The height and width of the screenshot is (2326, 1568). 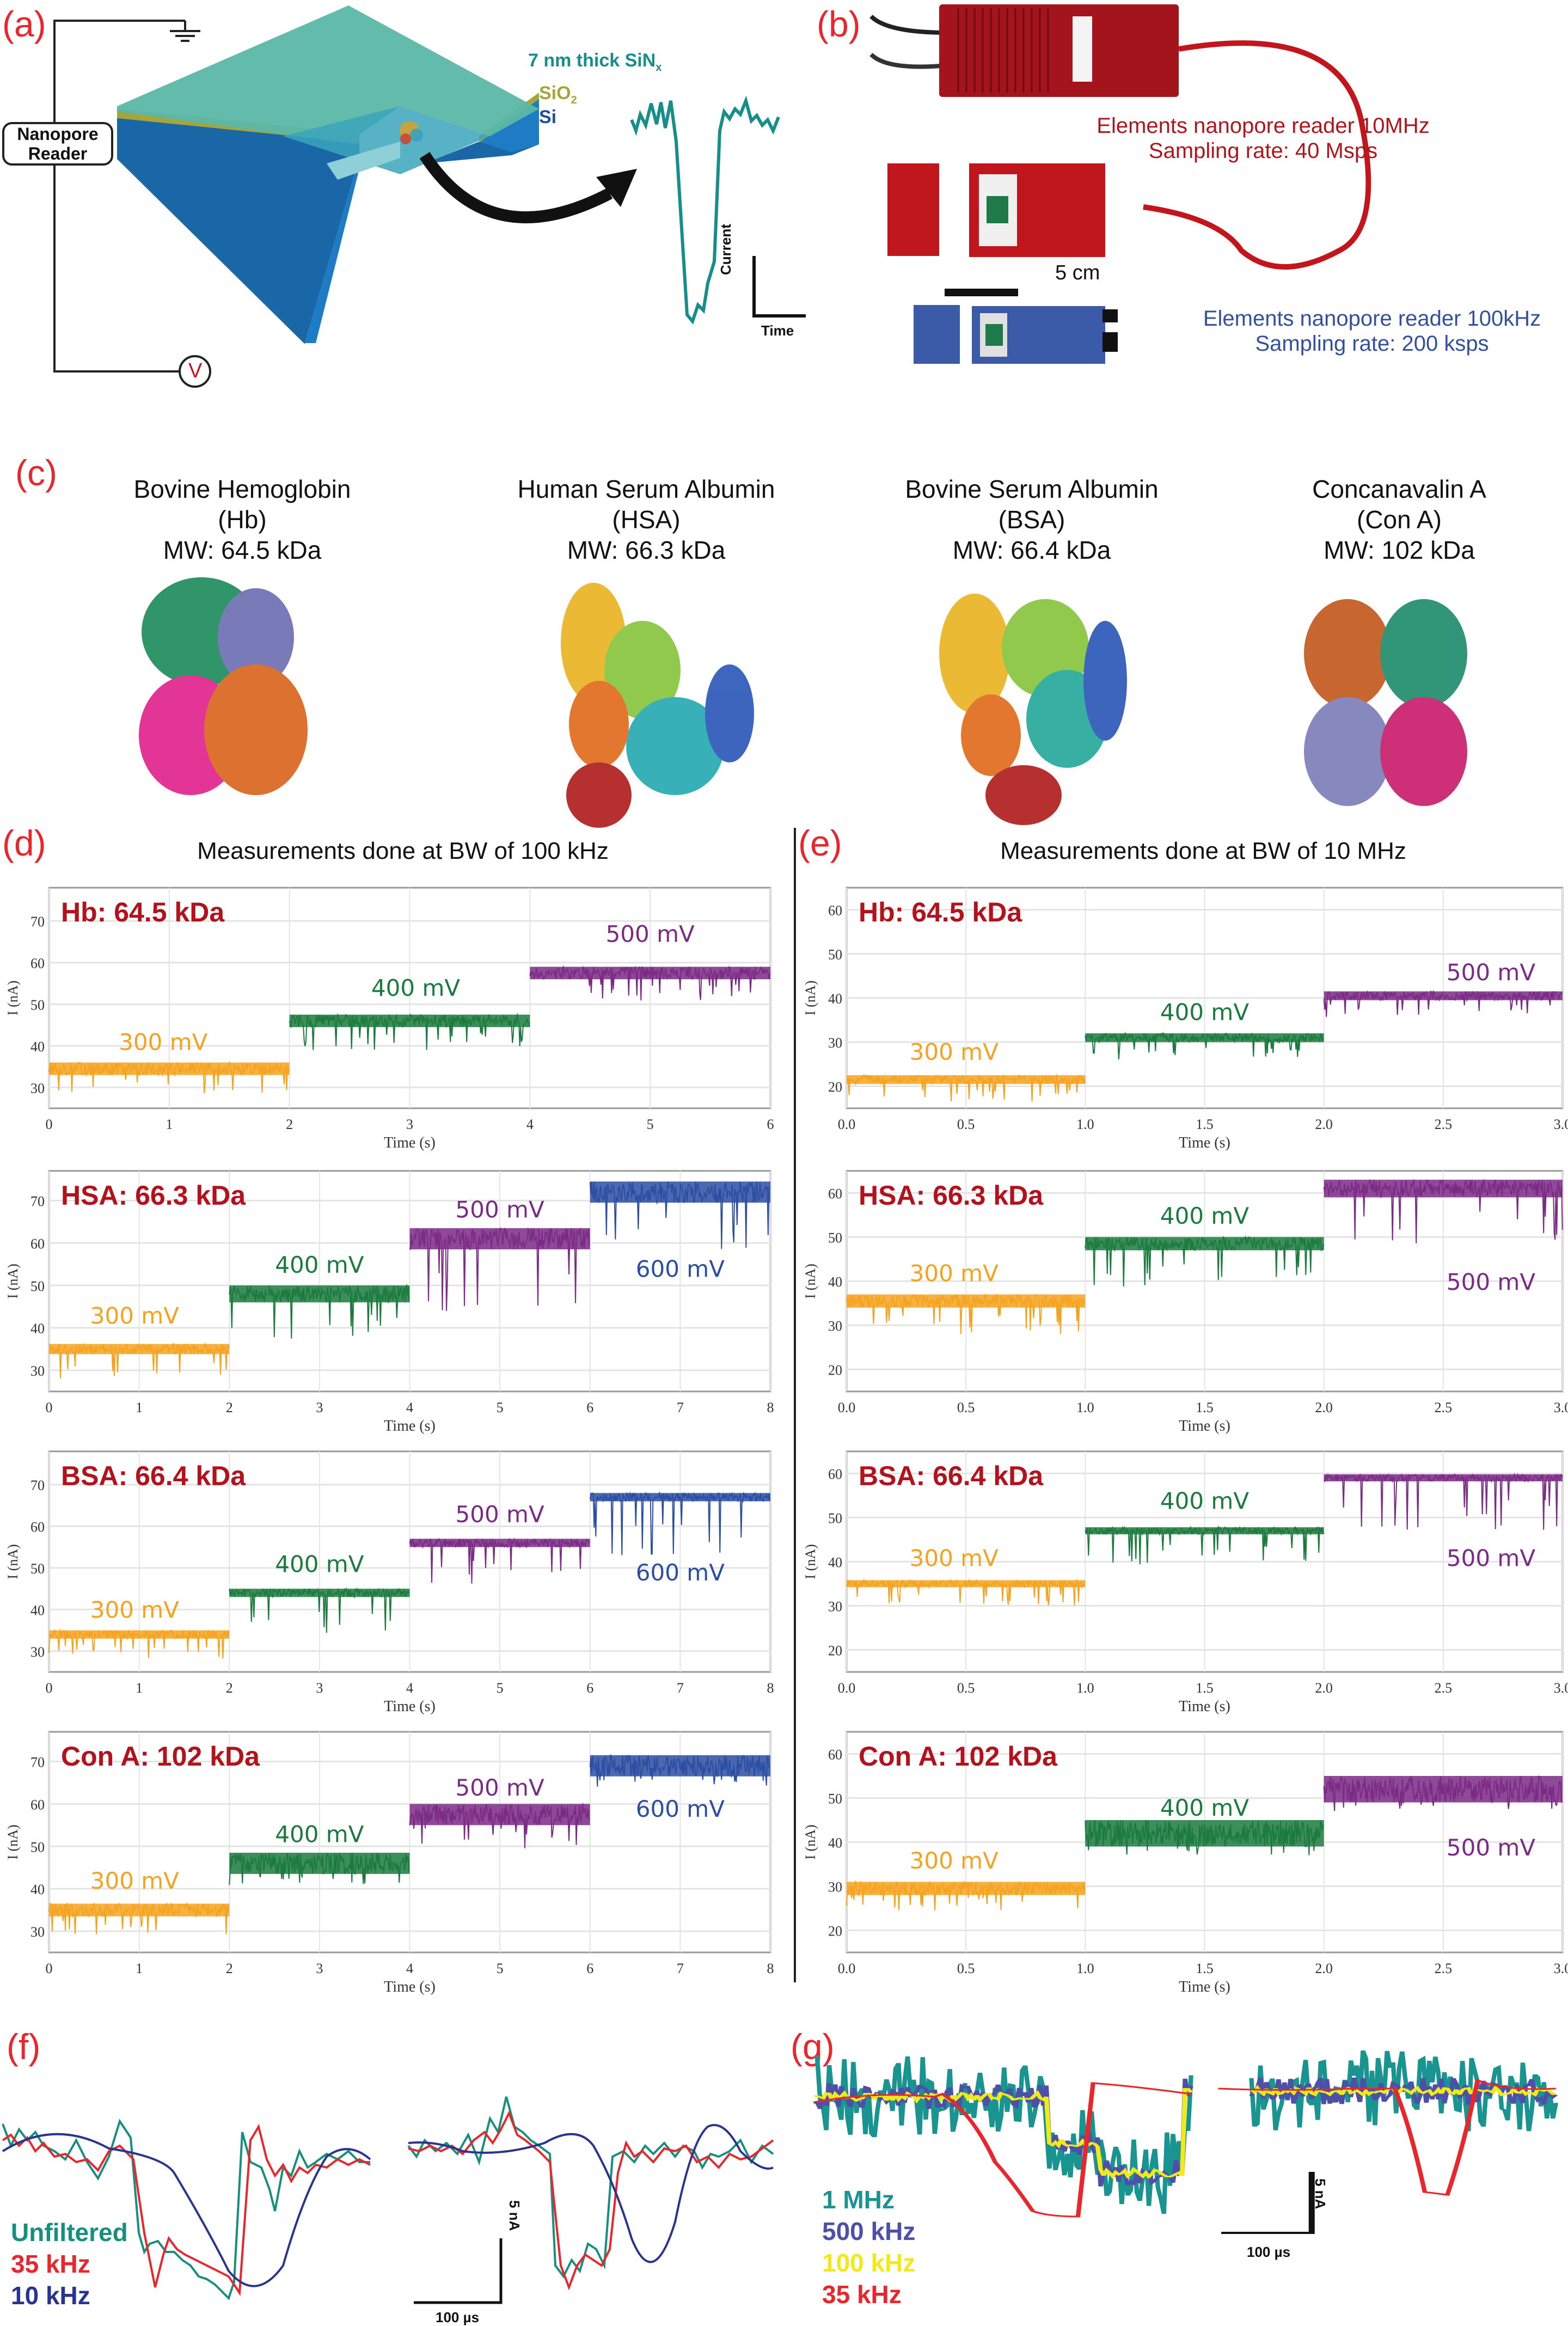 I want to click on xtick-label: 2.5, so click(x=1444, y=1407).